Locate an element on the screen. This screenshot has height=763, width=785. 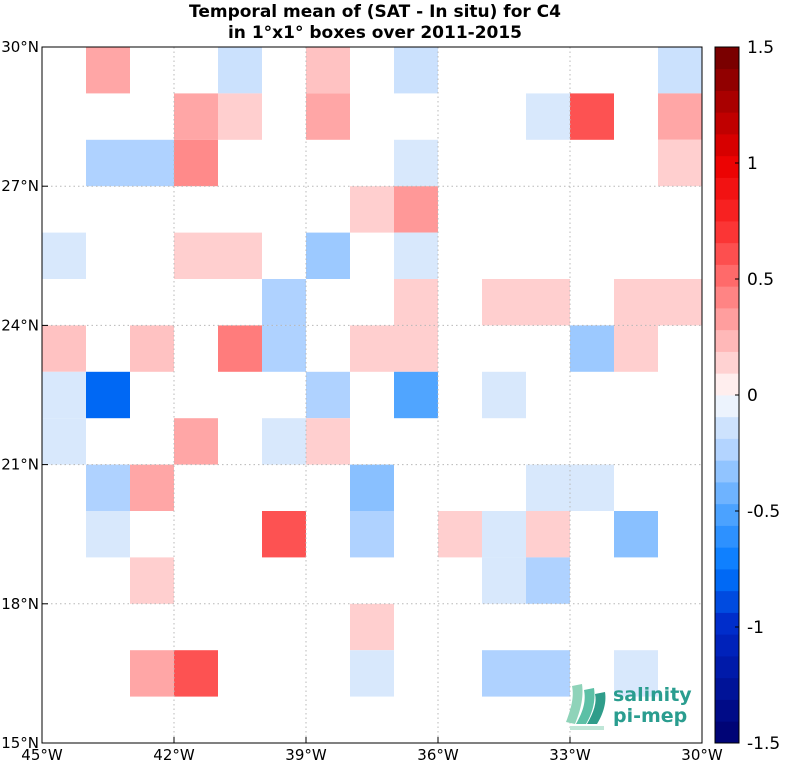
colorbar-tick-label: 0 is located at coordinates (752, 396).